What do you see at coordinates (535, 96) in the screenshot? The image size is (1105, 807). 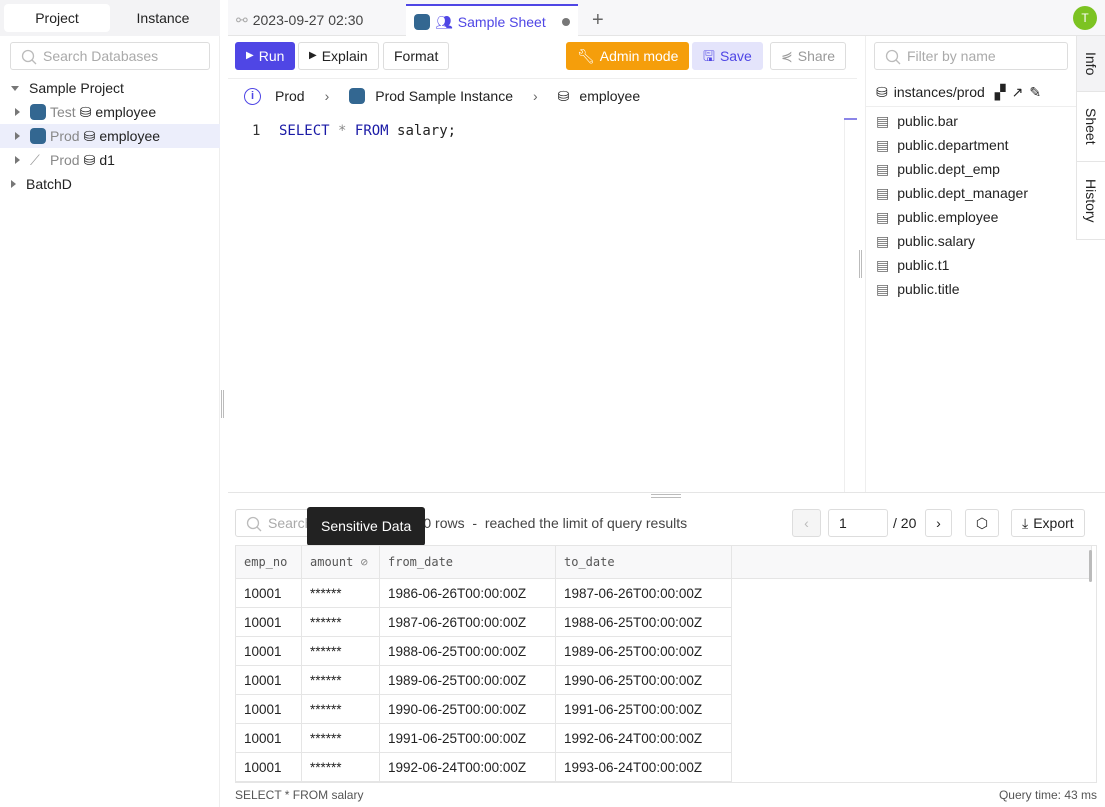 I see `chevron-right-icon: ›` at bounding box center [535, 96].